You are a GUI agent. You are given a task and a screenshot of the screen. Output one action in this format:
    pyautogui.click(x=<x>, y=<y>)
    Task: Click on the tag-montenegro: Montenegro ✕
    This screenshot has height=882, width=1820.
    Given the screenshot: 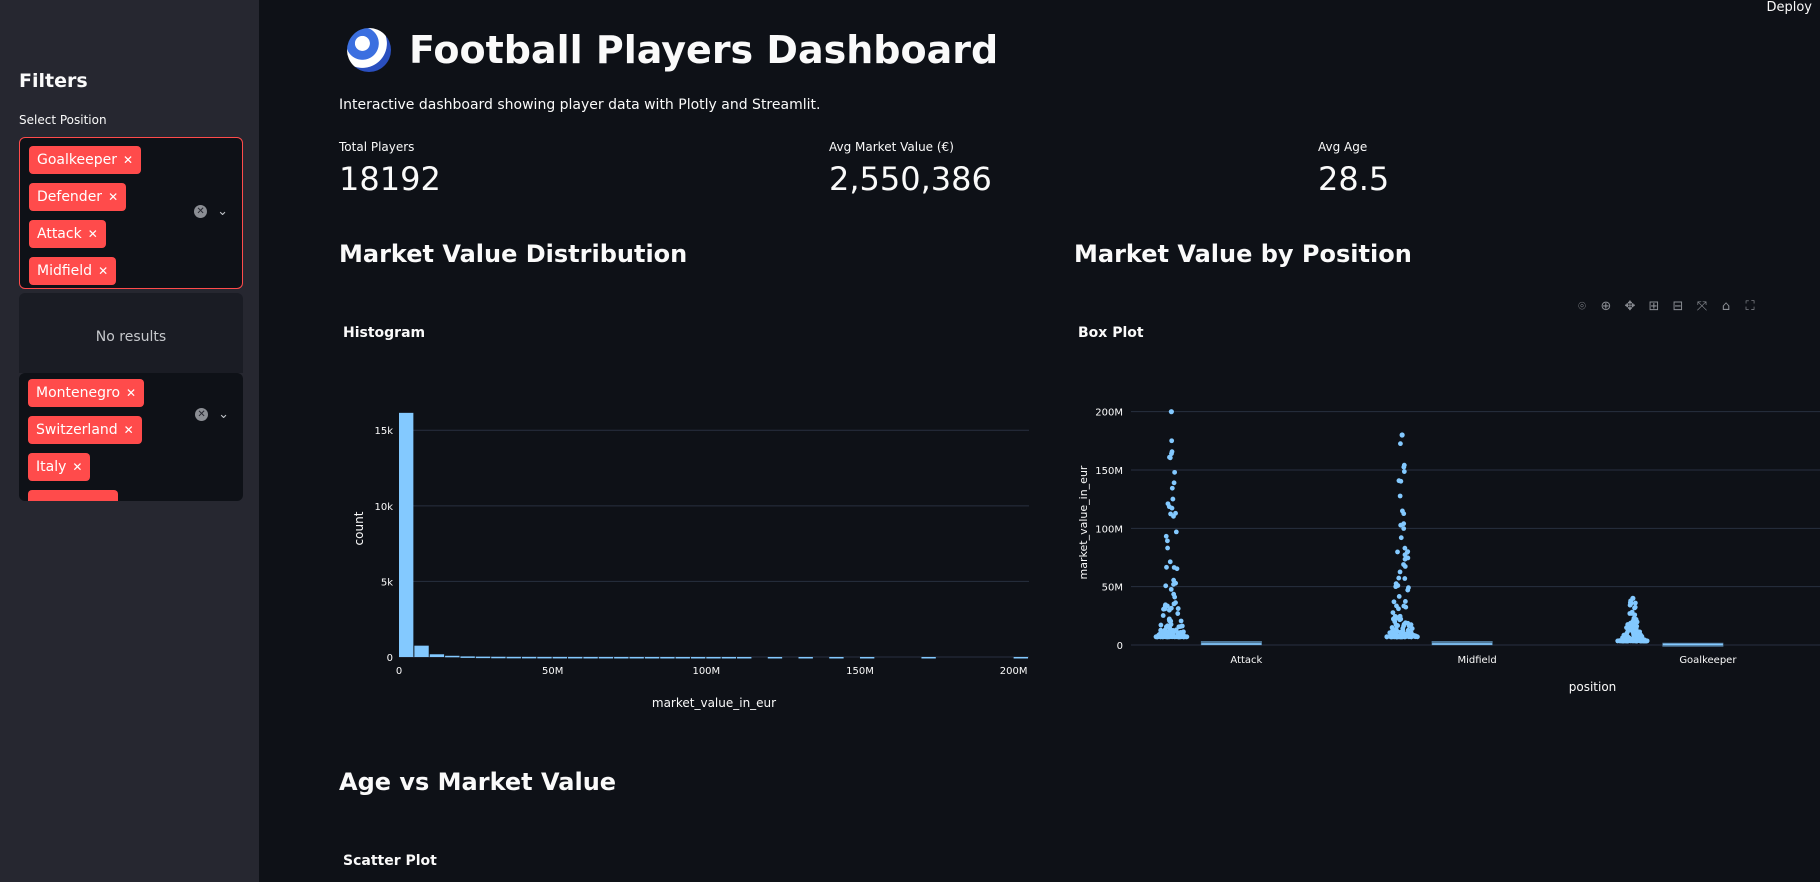 What is the action you would take?
    pyautogui.click(x=86, y=393)
    